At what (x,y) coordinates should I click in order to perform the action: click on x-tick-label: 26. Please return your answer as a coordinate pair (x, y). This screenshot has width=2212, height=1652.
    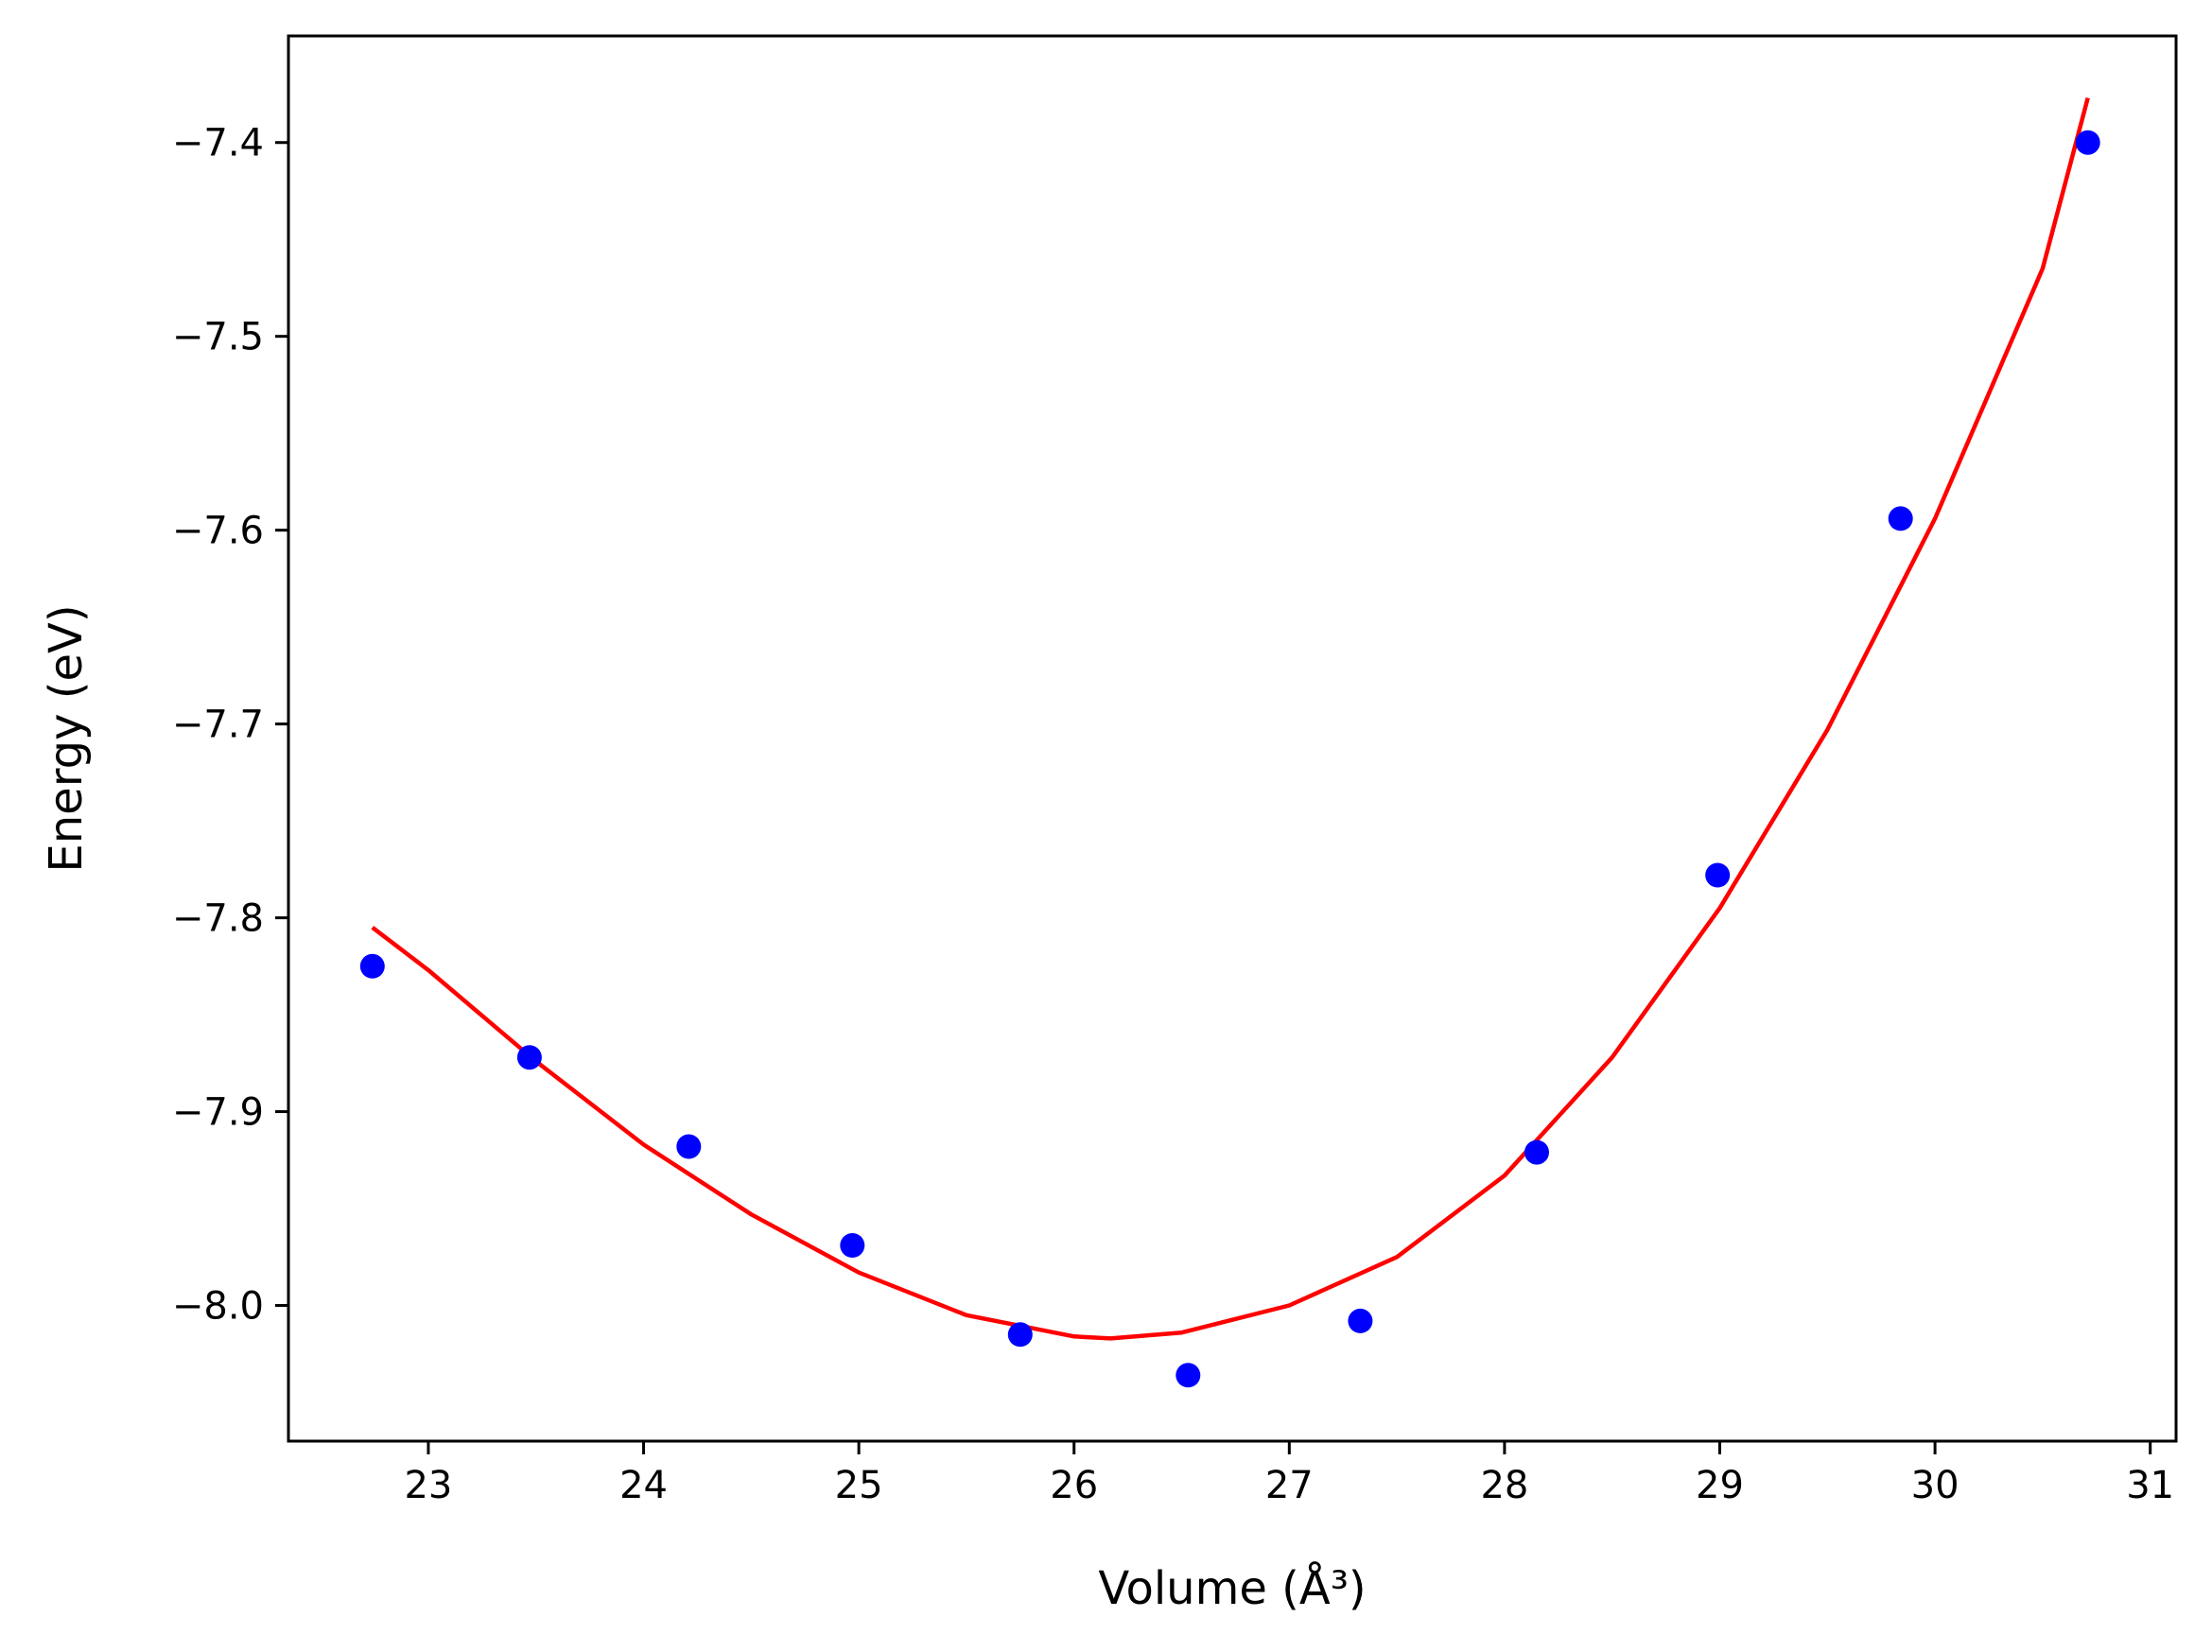
    Looking at the image, I should click on (1074, 1486).